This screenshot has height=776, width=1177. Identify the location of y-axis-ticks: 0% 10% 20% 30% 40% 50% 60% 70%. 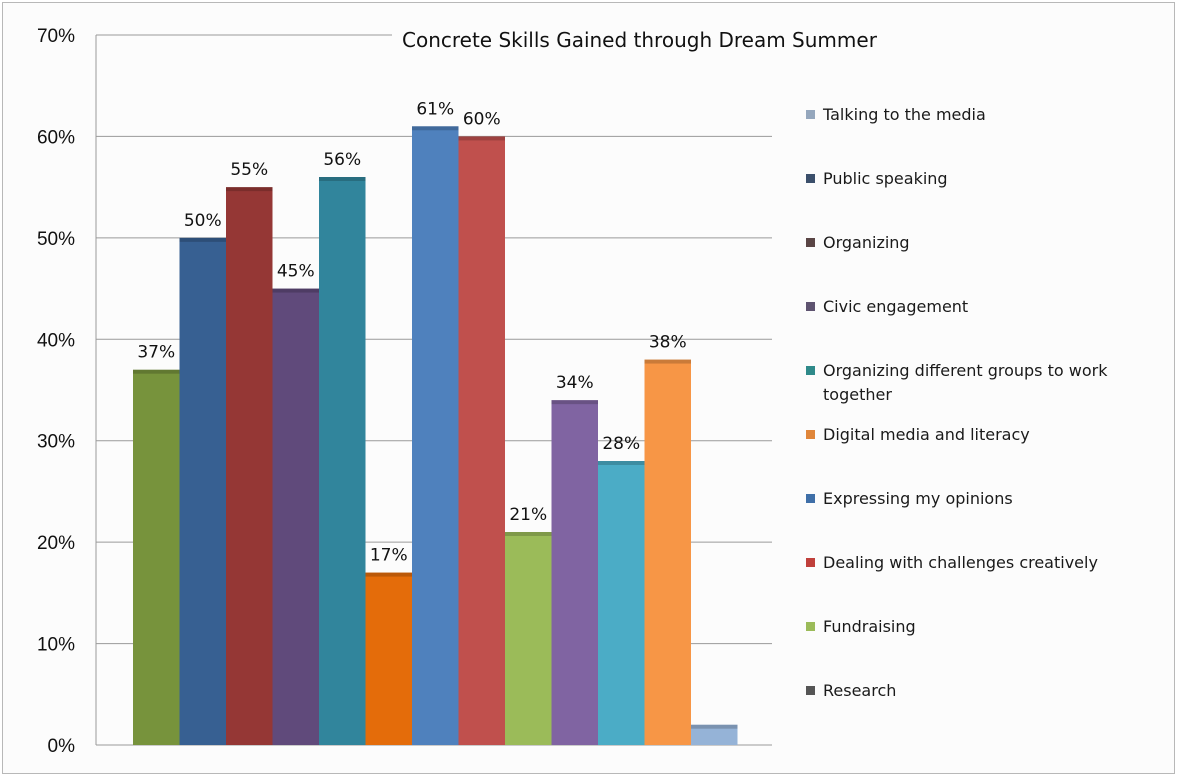
(56, 391).